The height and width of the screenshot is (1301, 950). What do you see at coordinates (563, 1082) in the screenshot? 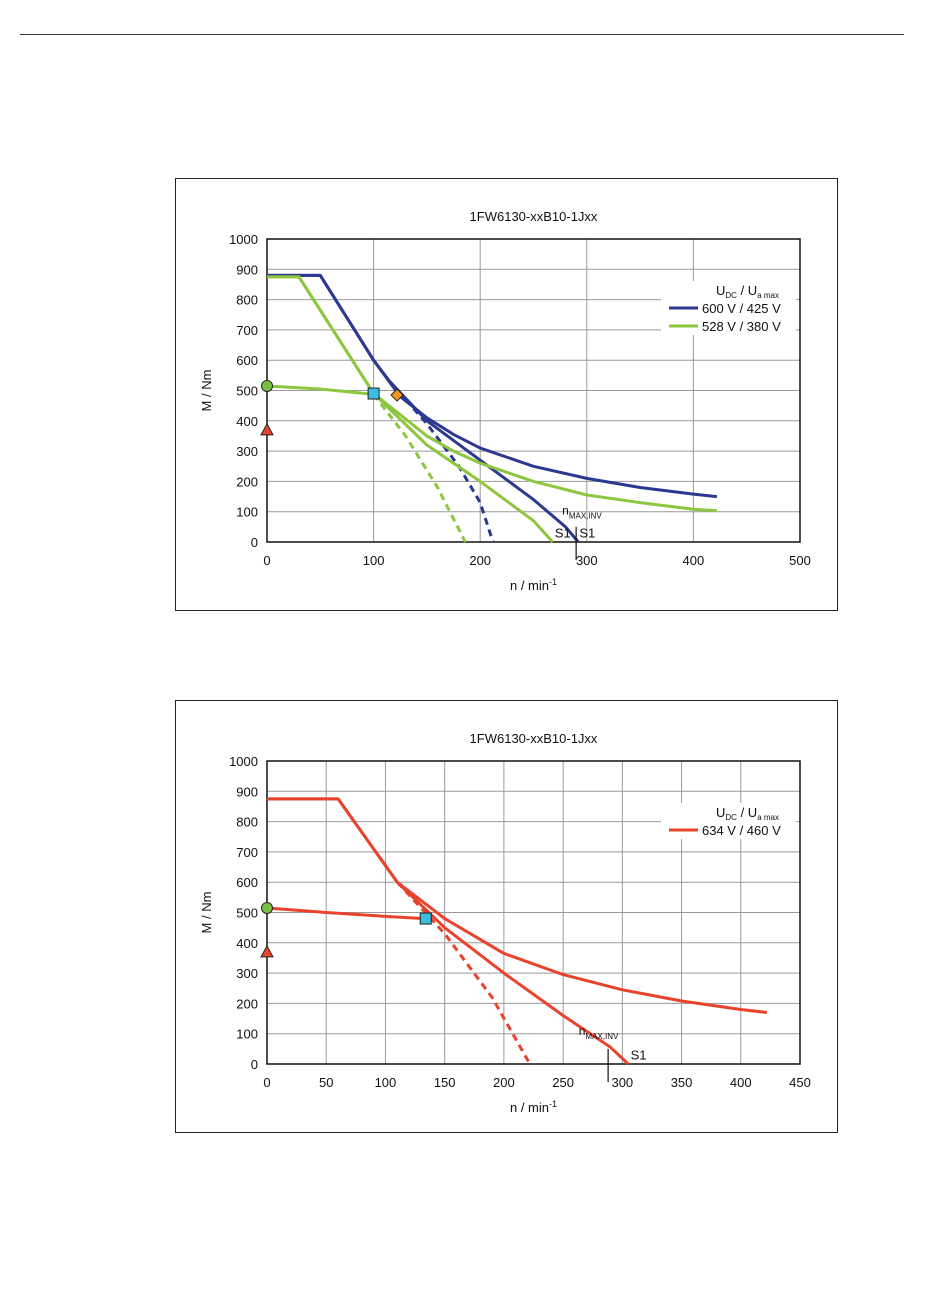
I see `x-tick-label: 250` at bounding box center [563, 1082].